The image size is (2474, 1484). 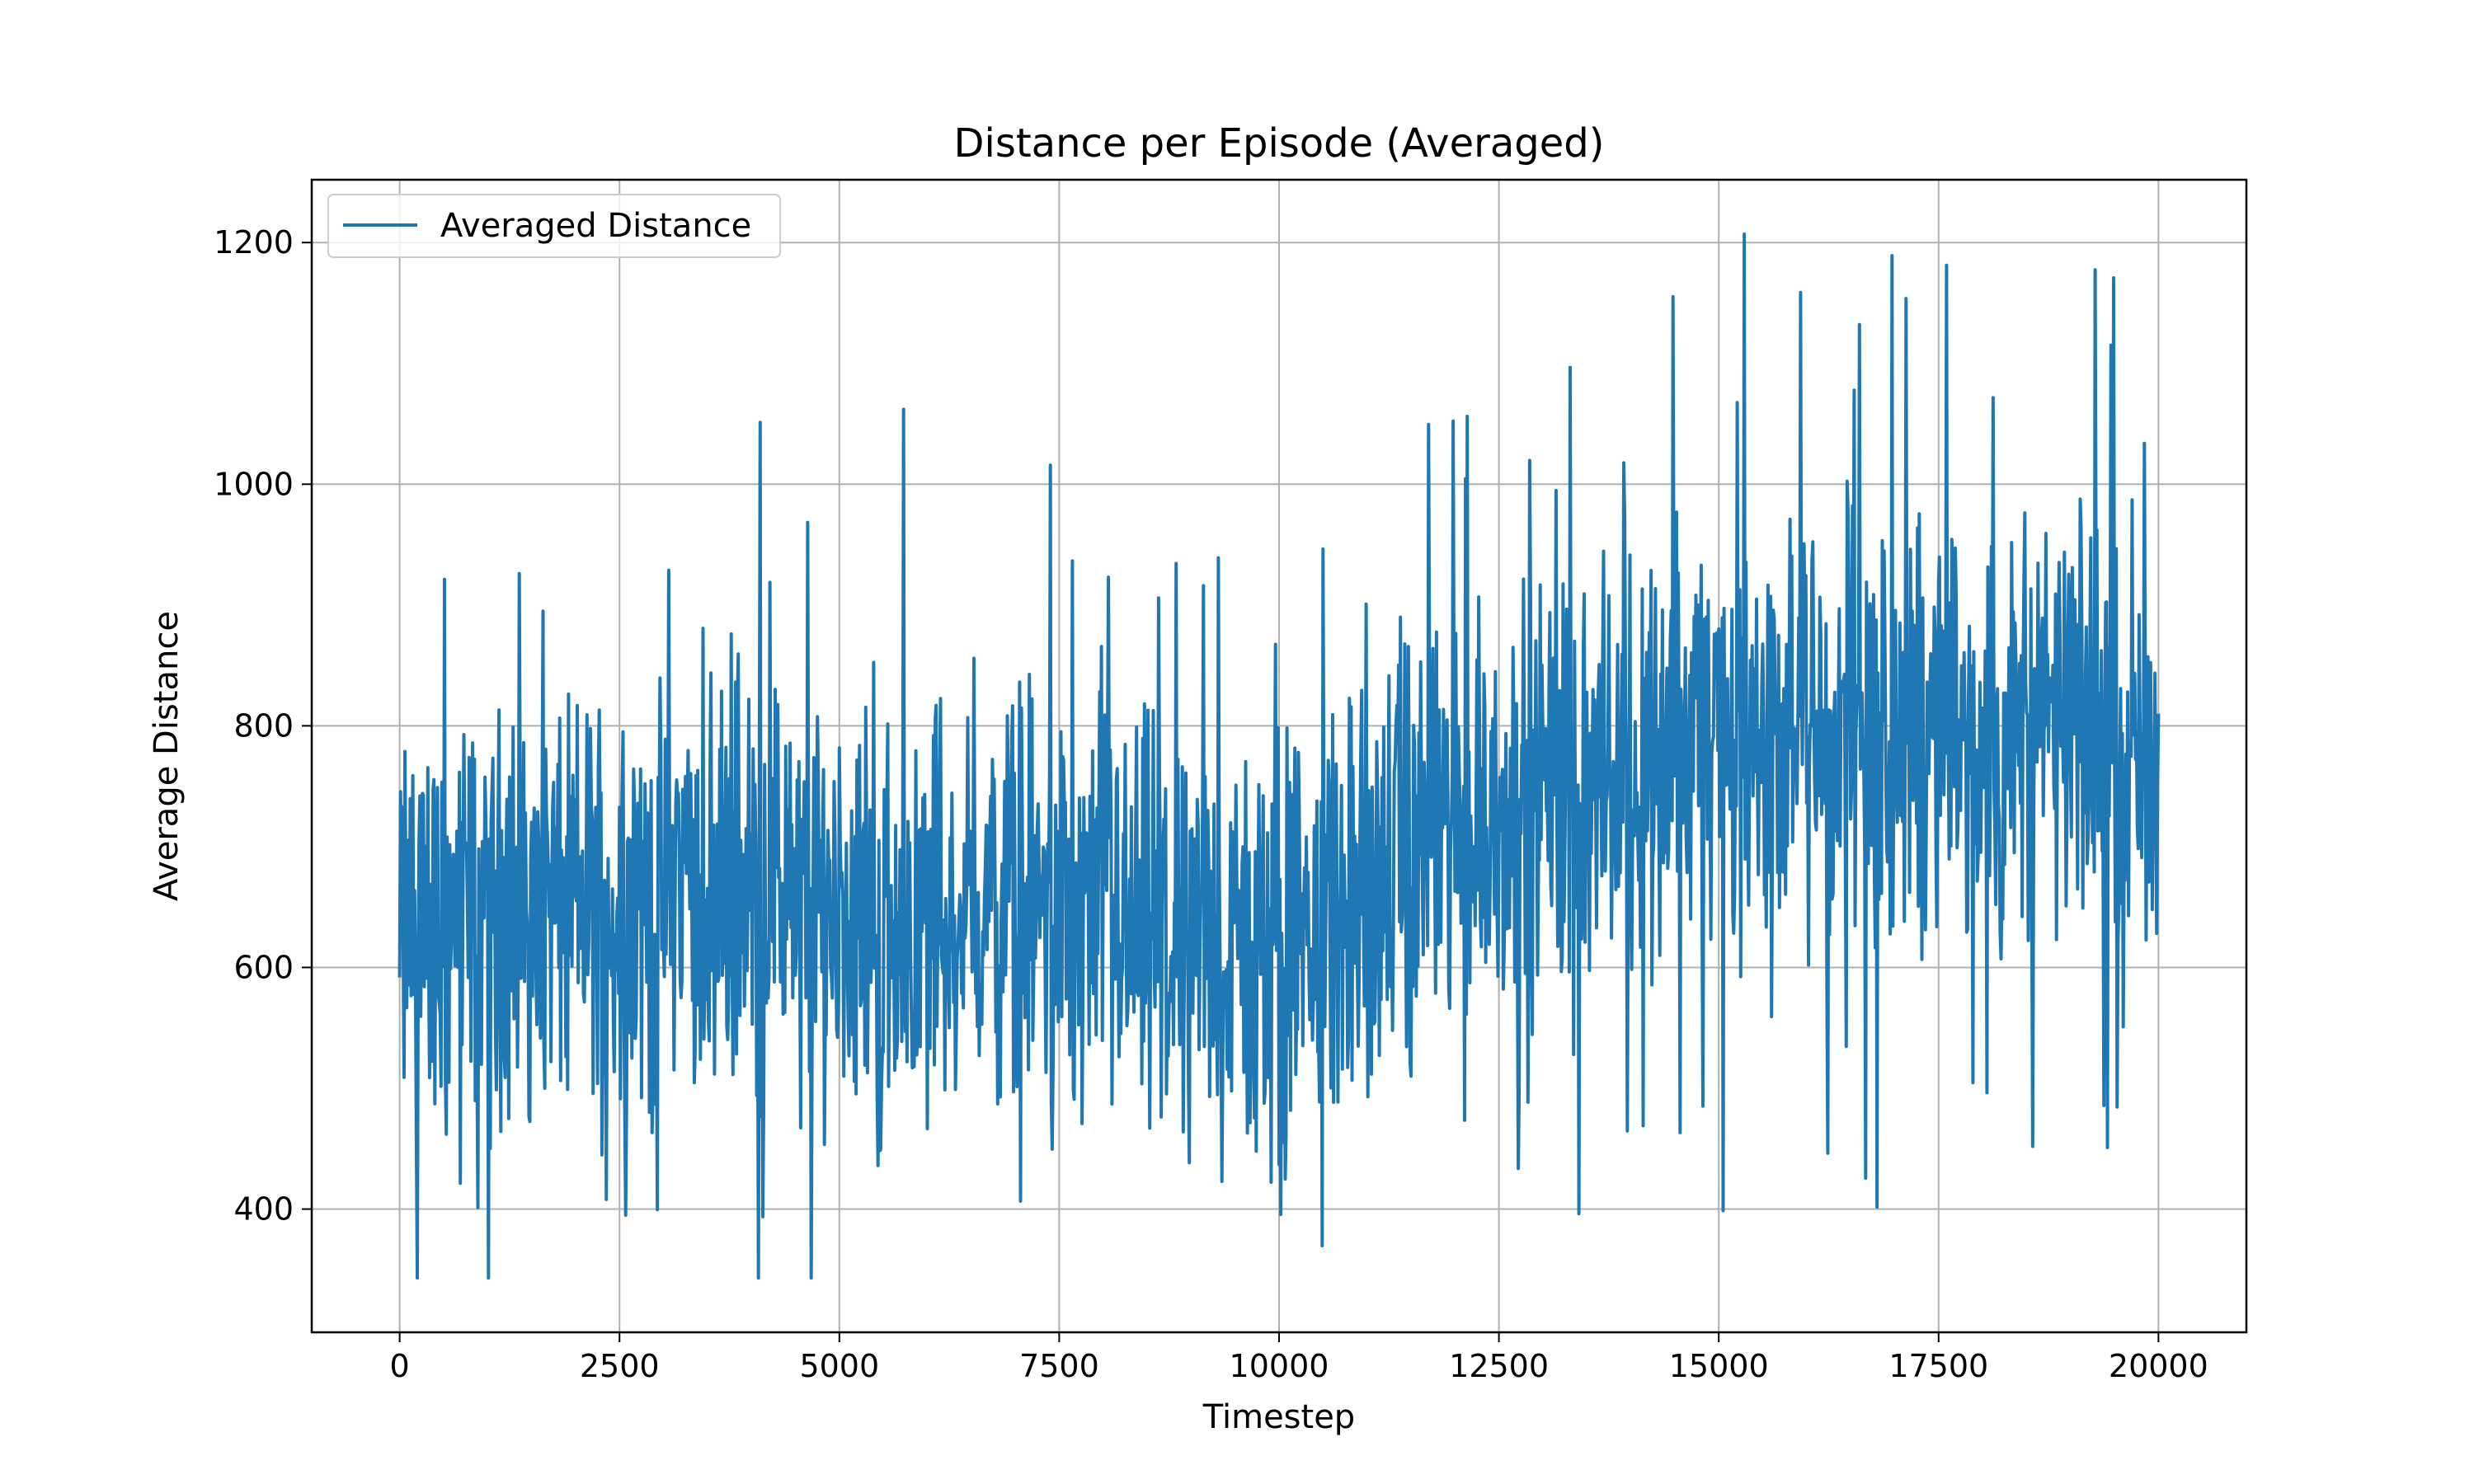 I want to click on x-tick-label: 10000, so click(x=1279, y=1366).